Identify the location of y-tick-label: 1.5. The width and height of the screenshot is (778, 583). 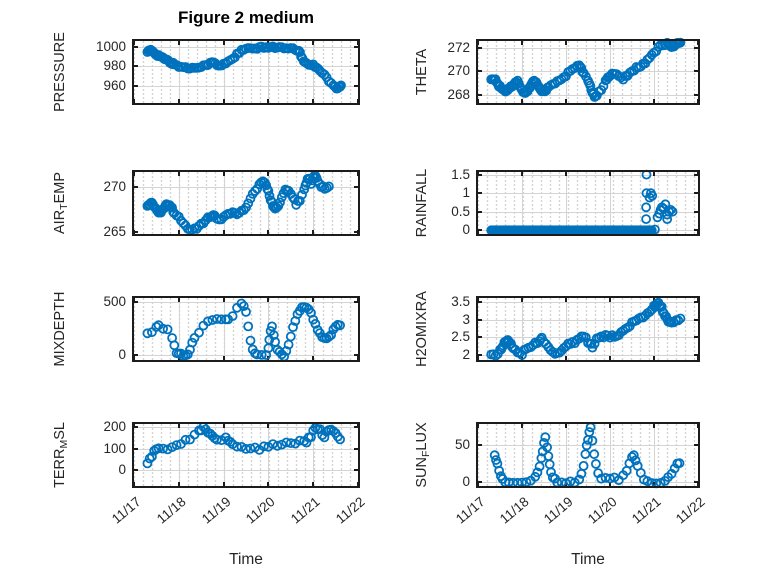
(460, 174).